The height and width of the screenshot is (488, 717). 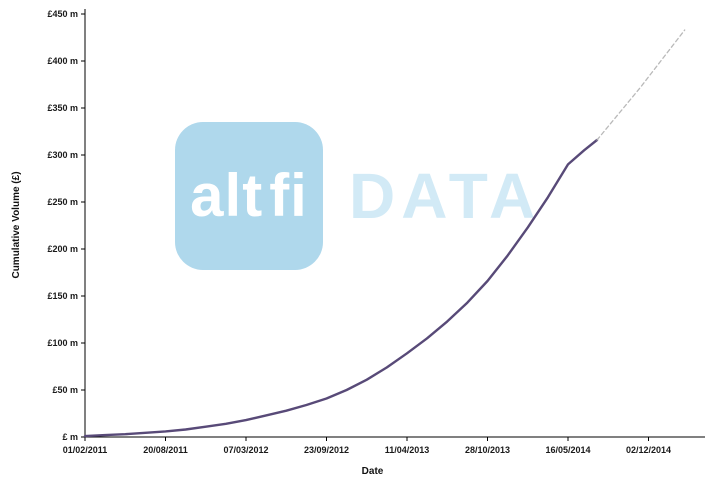 What do you see at coordinates (62, 61) in the screenshot?
I see `svg-text: £400 m` at bounding box center [62, 61].